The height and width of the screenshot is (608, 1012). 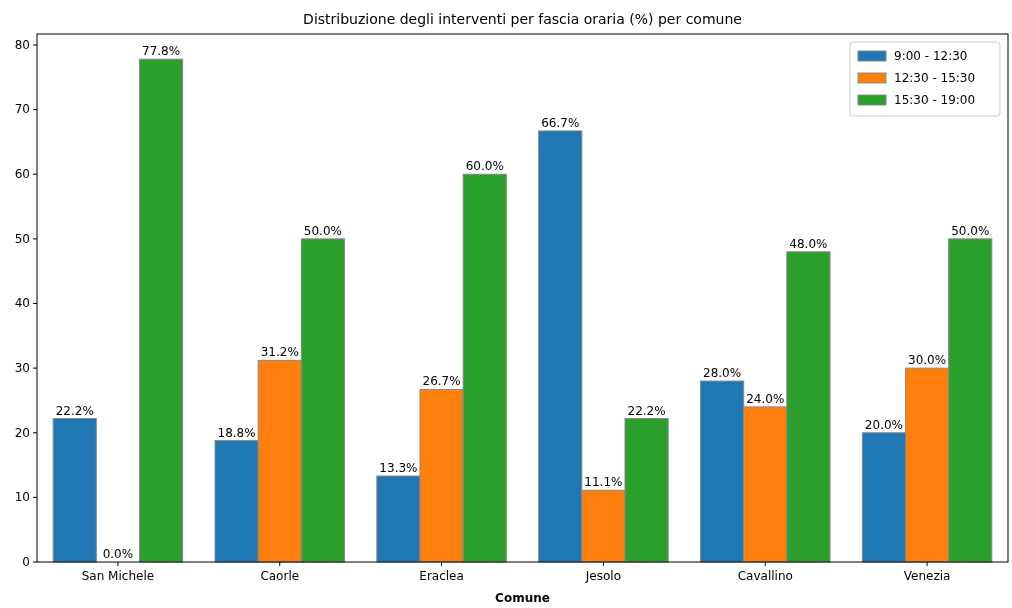 I want to click on data-label: 66.7%, so click(x=560, y=122).